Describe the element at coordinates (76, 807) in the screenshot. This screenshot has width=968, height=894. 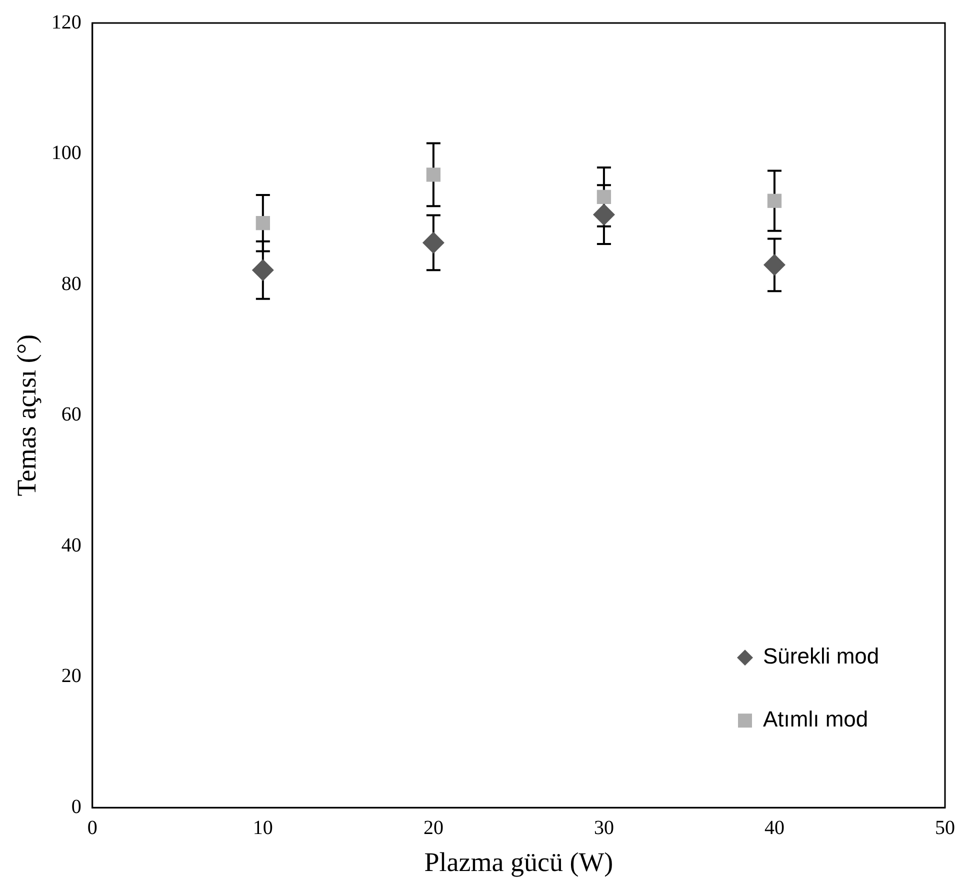
I see `y-tick-label: 0` at that location.